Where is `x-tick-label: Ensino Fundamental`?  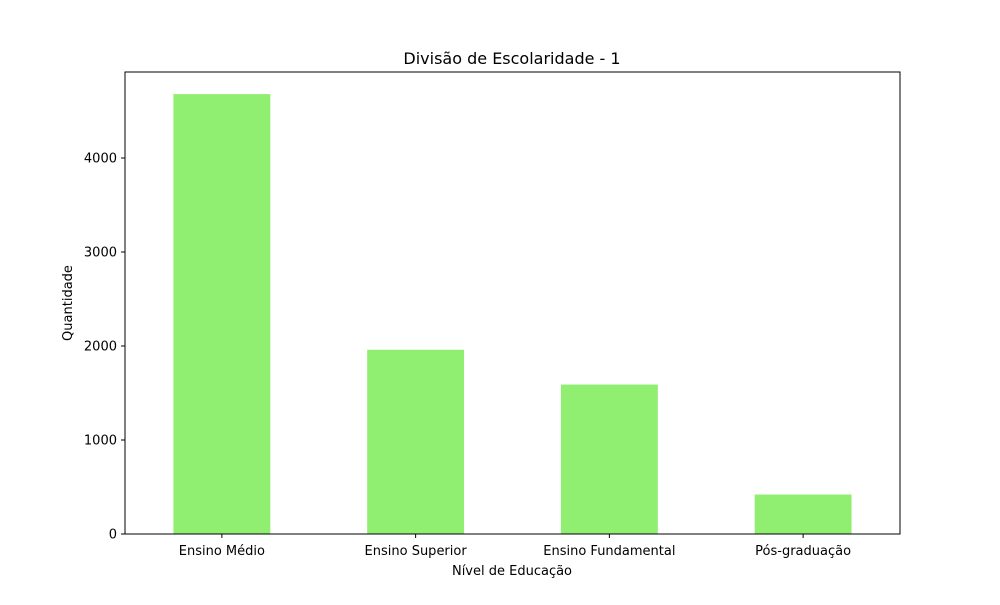 x-tick-label: Ensino Fundamental is located at coordinates (609, 551).